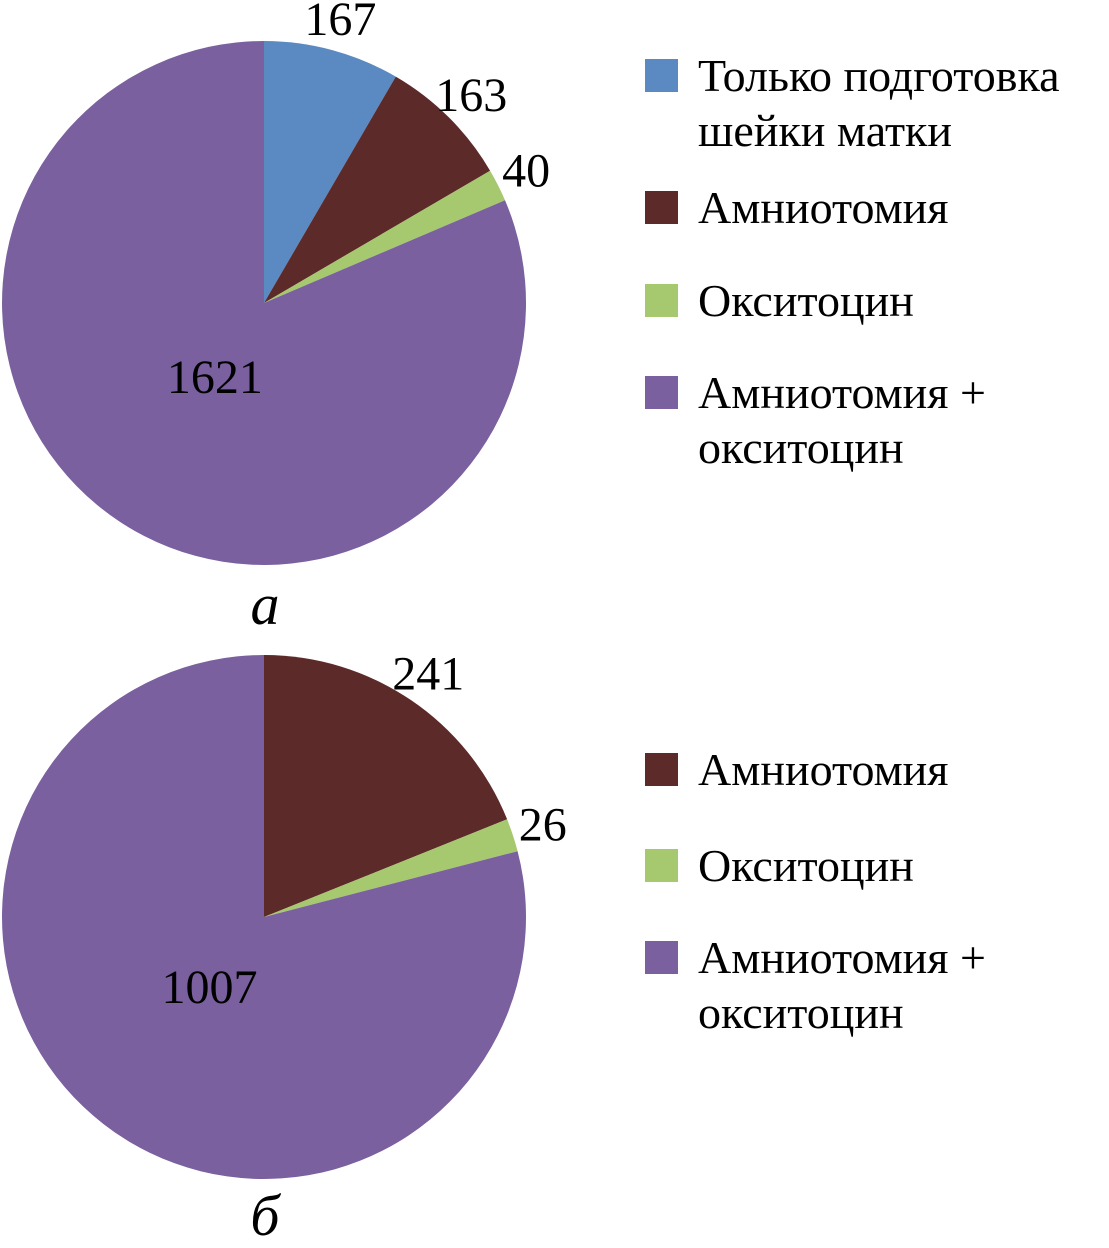 The height and width of the screenshot is (1248, 1109). What do you see at coordinates (265, 604) in the screenshot?
I see `chart-a-caption: а` at bounding box center [265, 604].